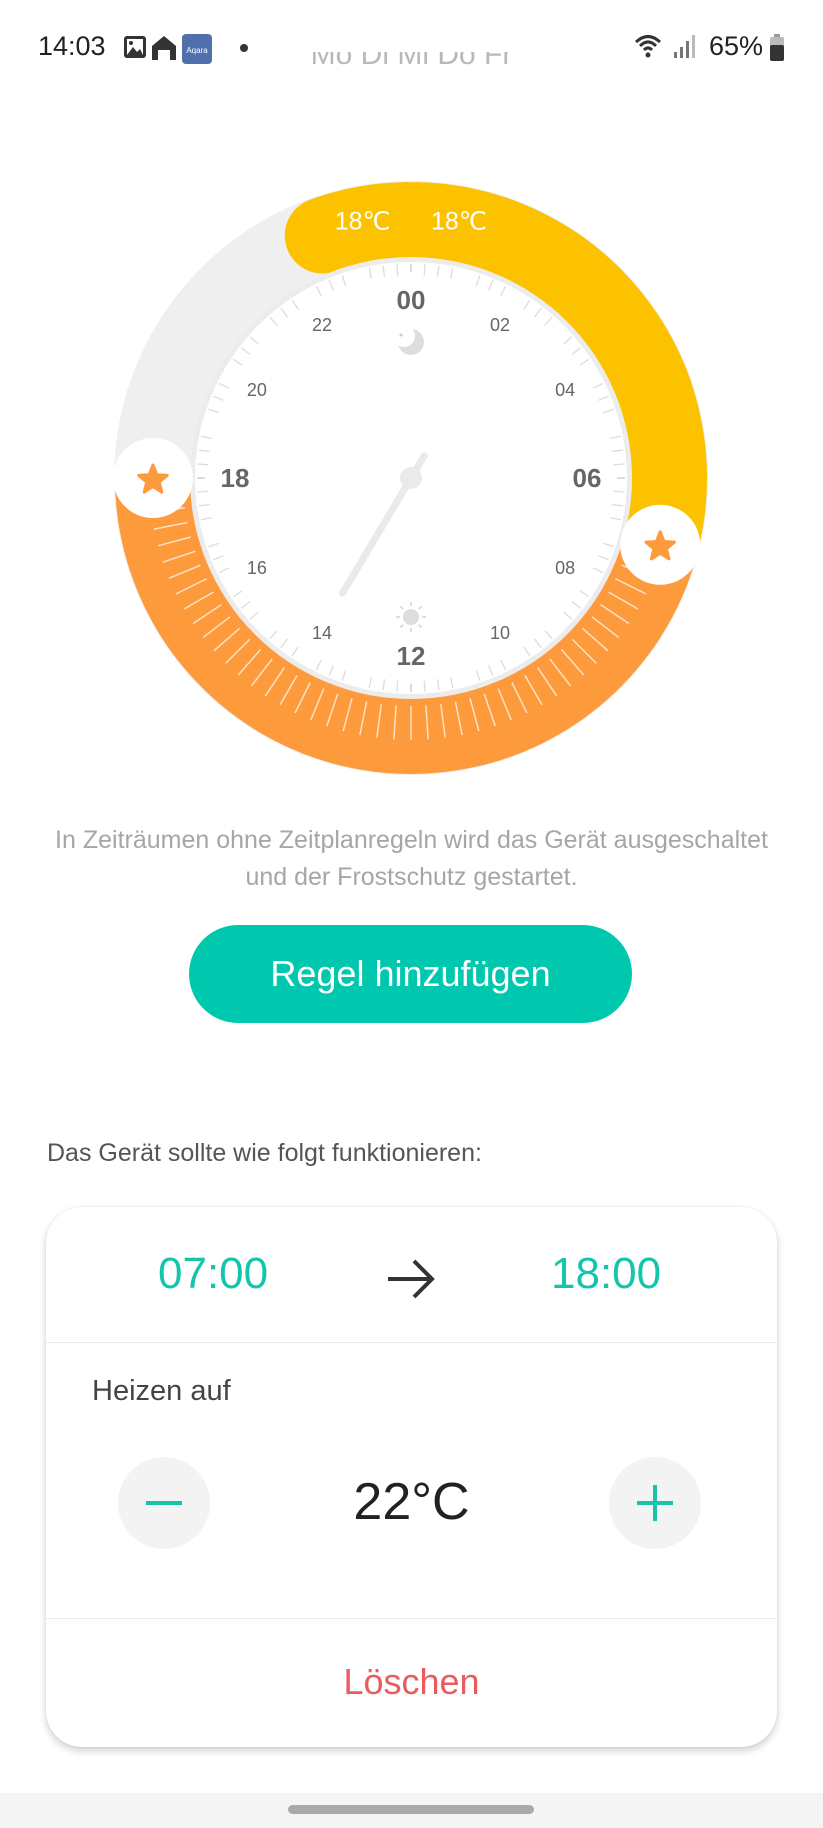 The height and width of the screenshot is (1828, 823). Describe the element at coordinates (606, 1273) in the screenshot. I see `rule-end-time: 18:00` at that location.